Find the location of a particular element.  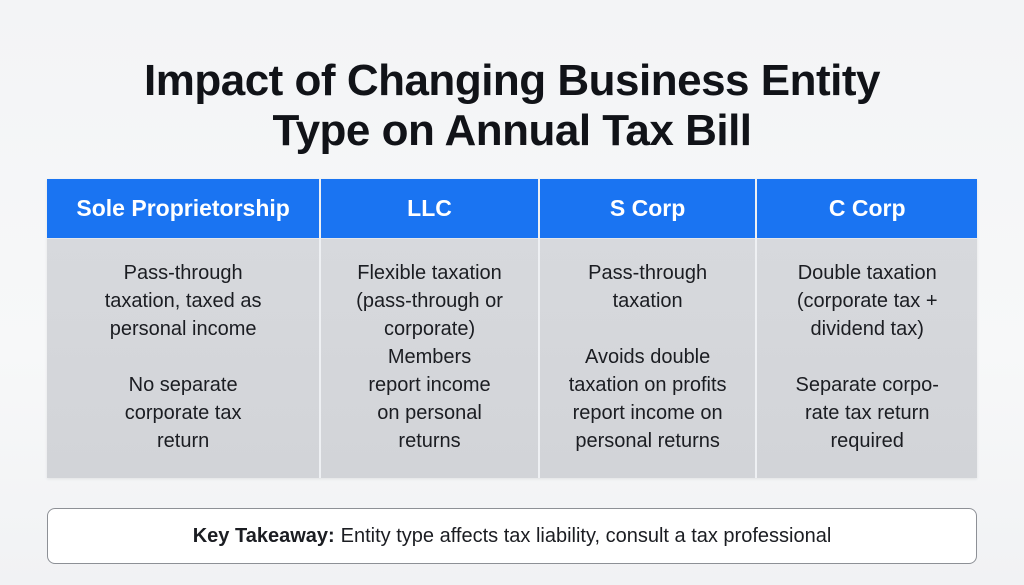

cell-text-line: personal income is located at coordinates (183, 329).